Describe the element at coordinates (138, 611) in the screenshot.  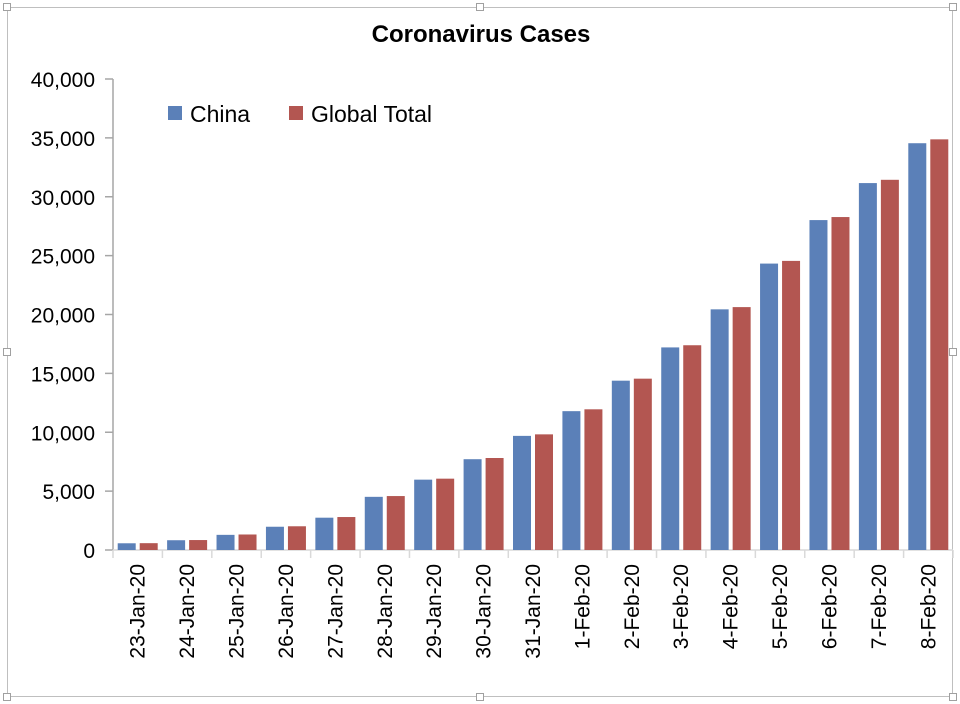
I see `x-tick-label: 23-Jan-20` at that location.